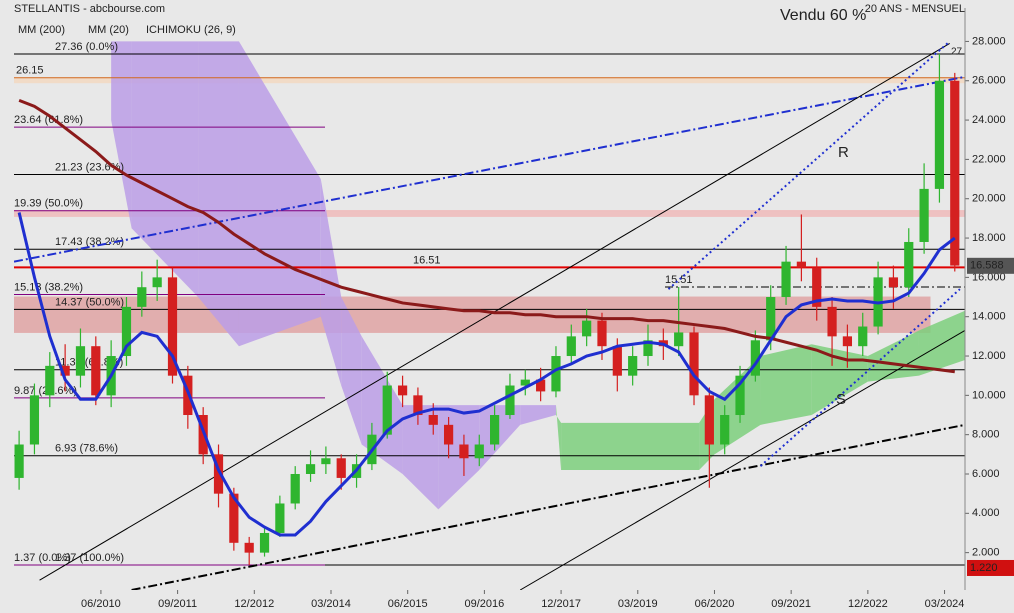  Describe the element at coordinates (42, 558) in the screenshot. I see `level-label: 1.37 (0.0%)` at that location.